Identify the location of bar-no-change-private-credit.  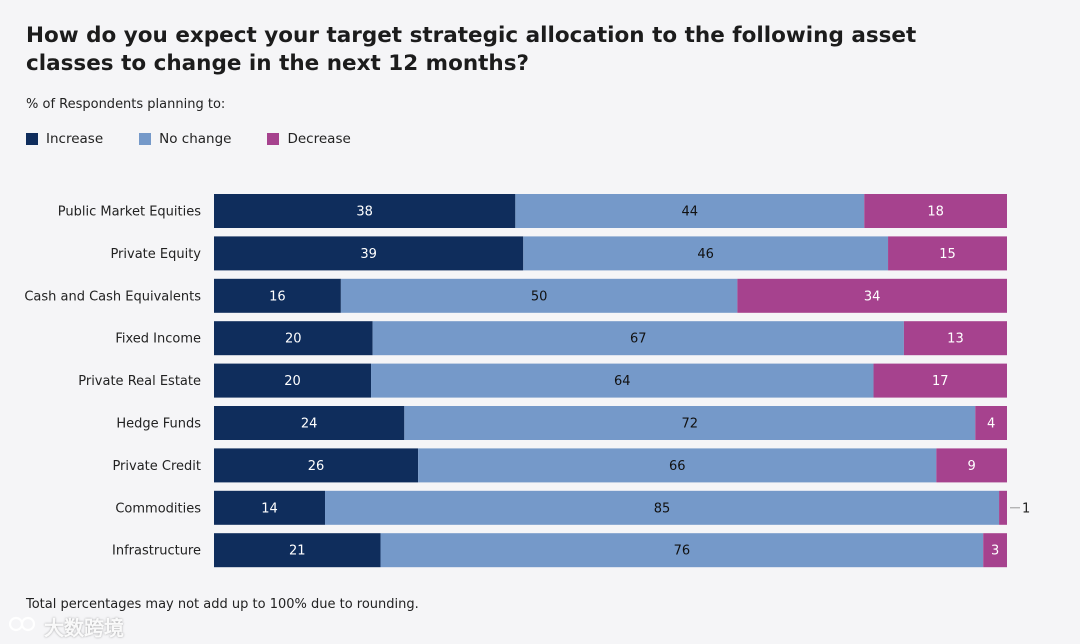
(677, 465).